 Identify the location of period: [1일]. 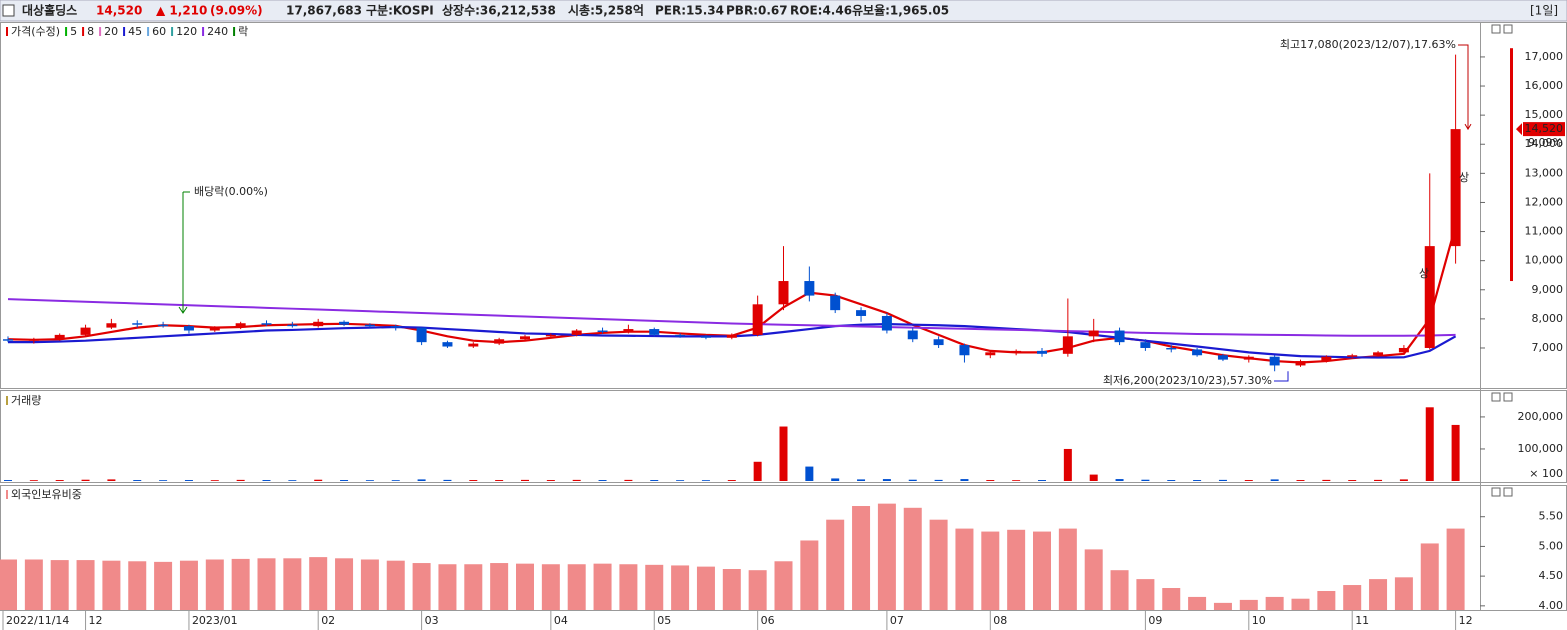
(1544, 11).